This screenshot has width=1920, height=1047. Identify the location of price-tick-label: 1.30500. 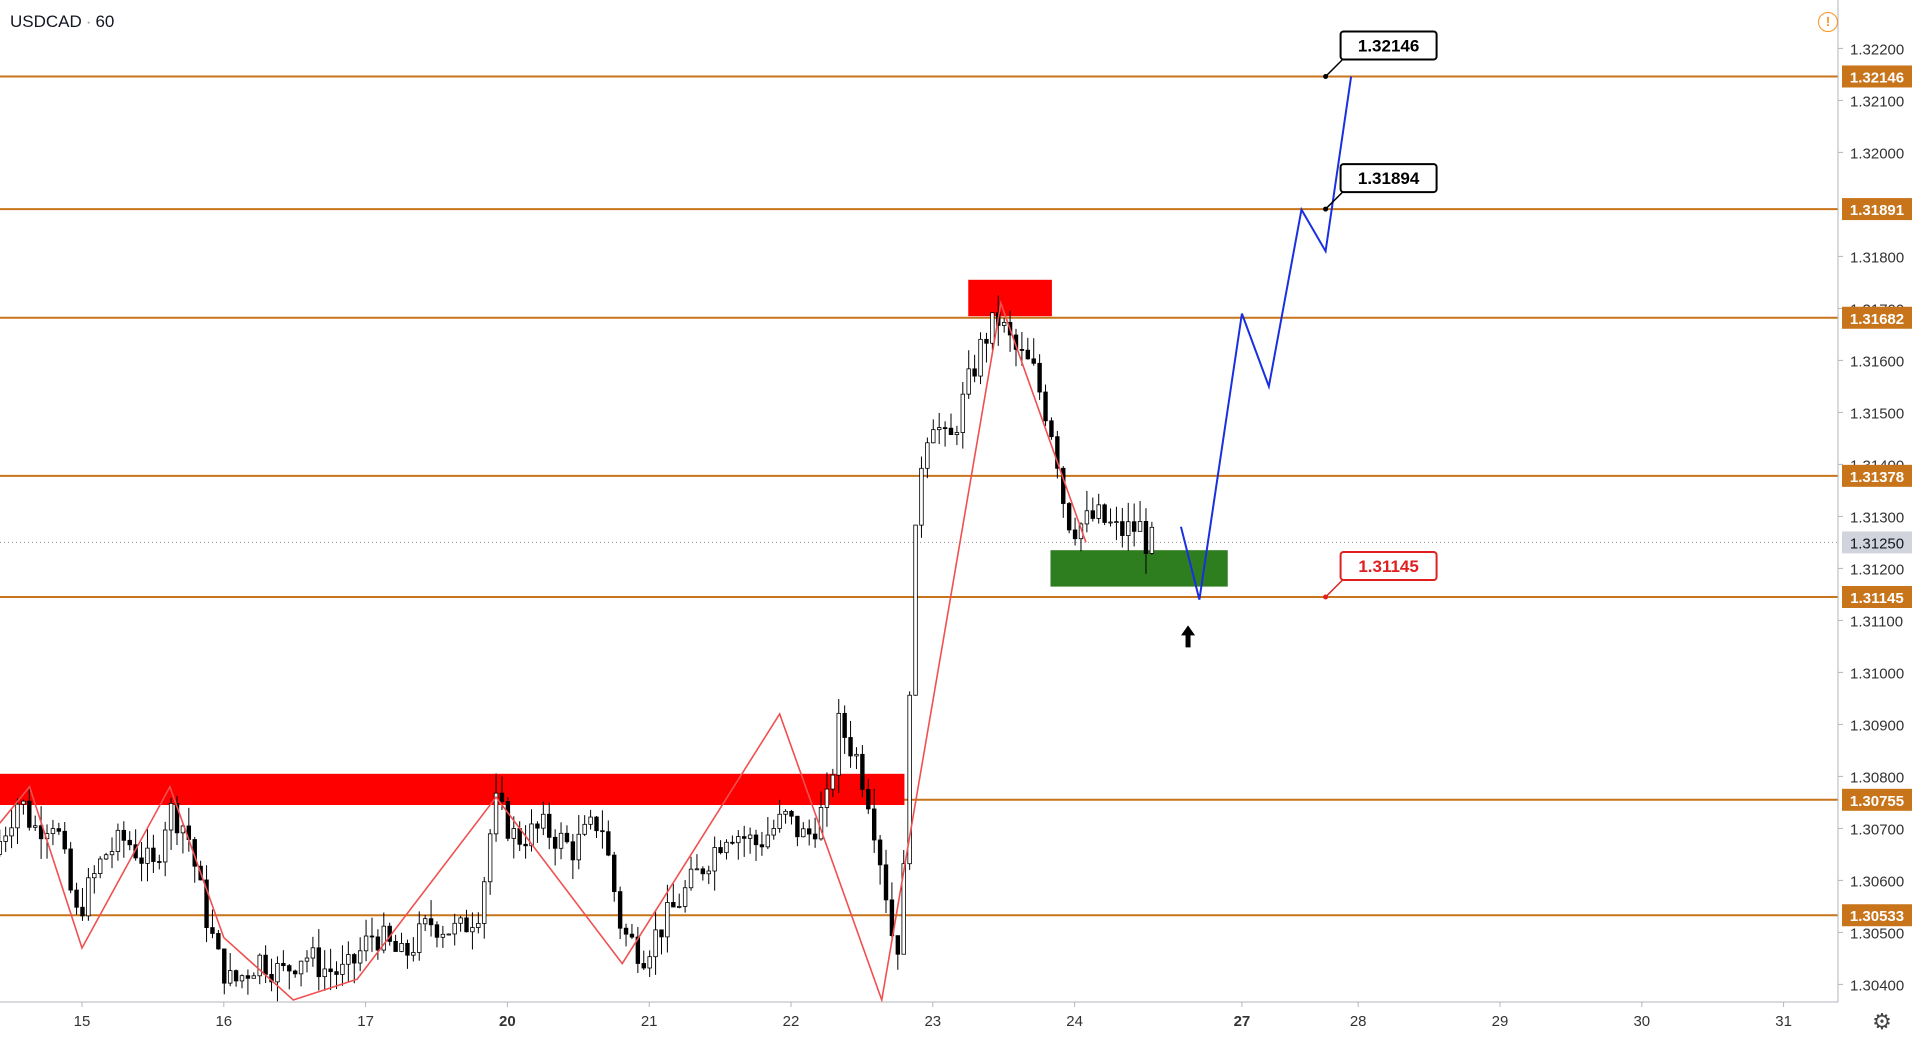
(1877, 933).